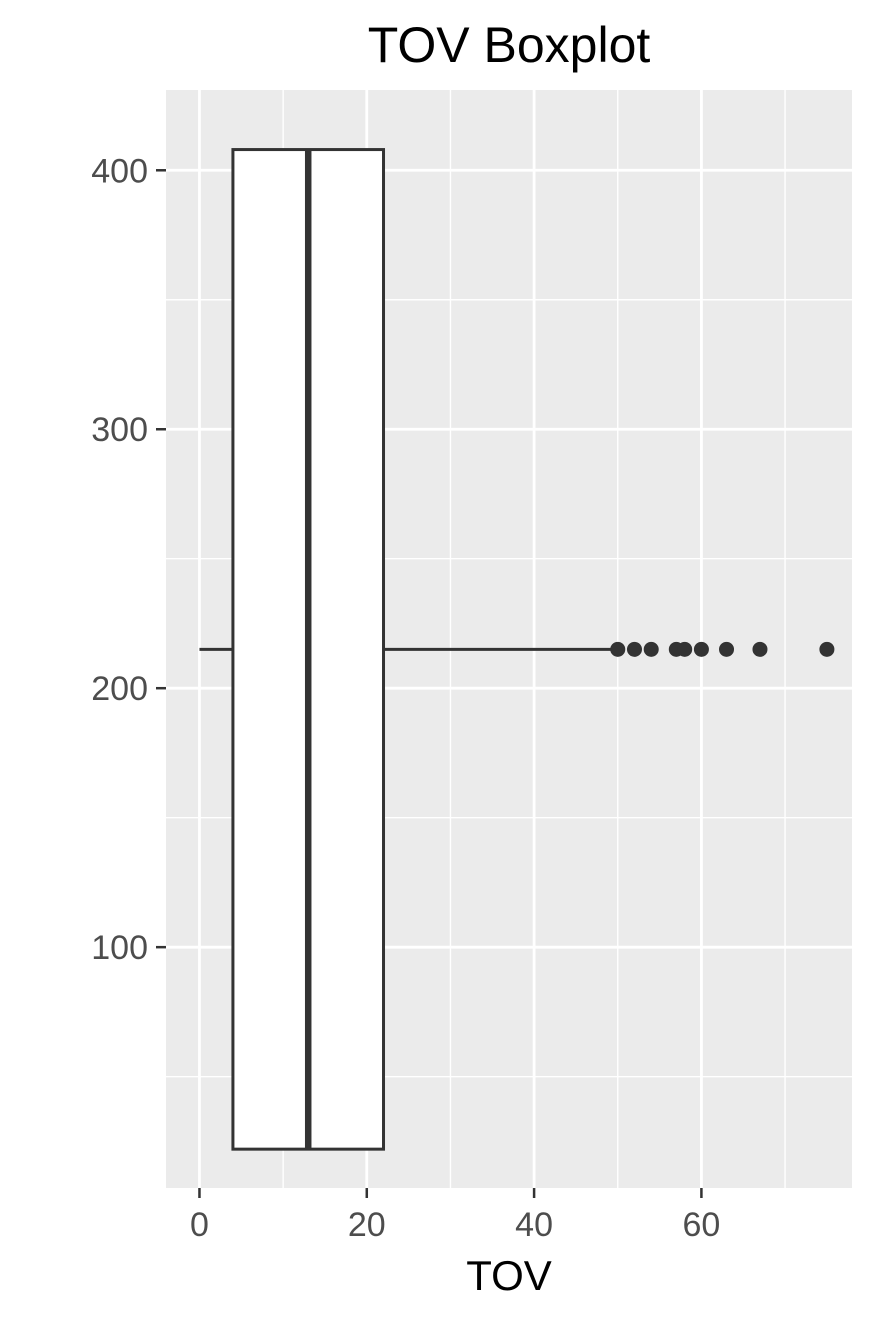  Describe the element at coordinates (119, 948) in the screenshot. I see `y-tick-label: 100` at that location.